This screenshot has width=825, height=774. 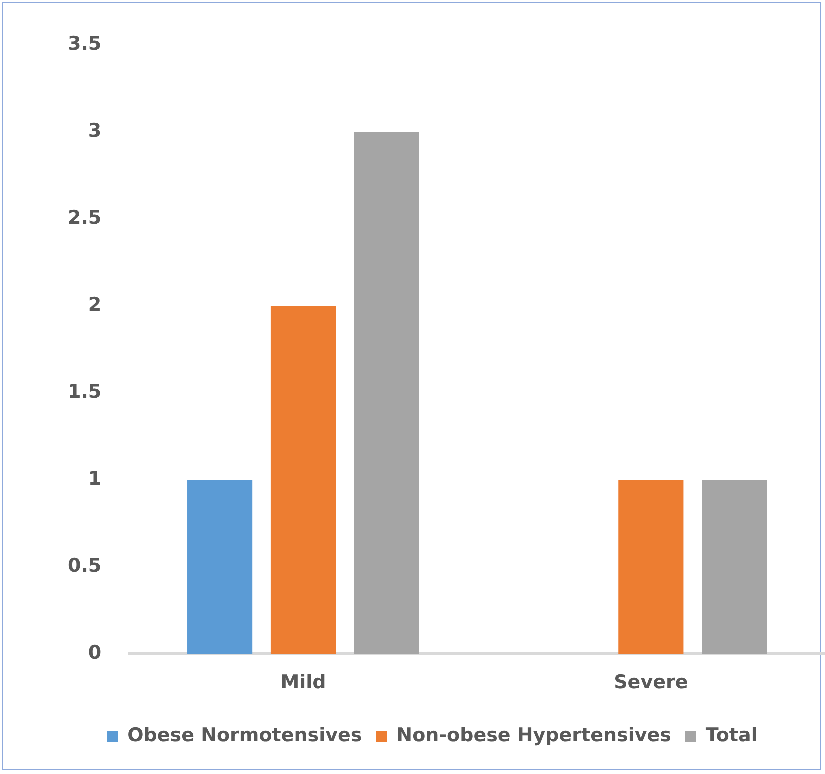 I want to click on x-tick-label: Severe, so click(x=651, y=683).